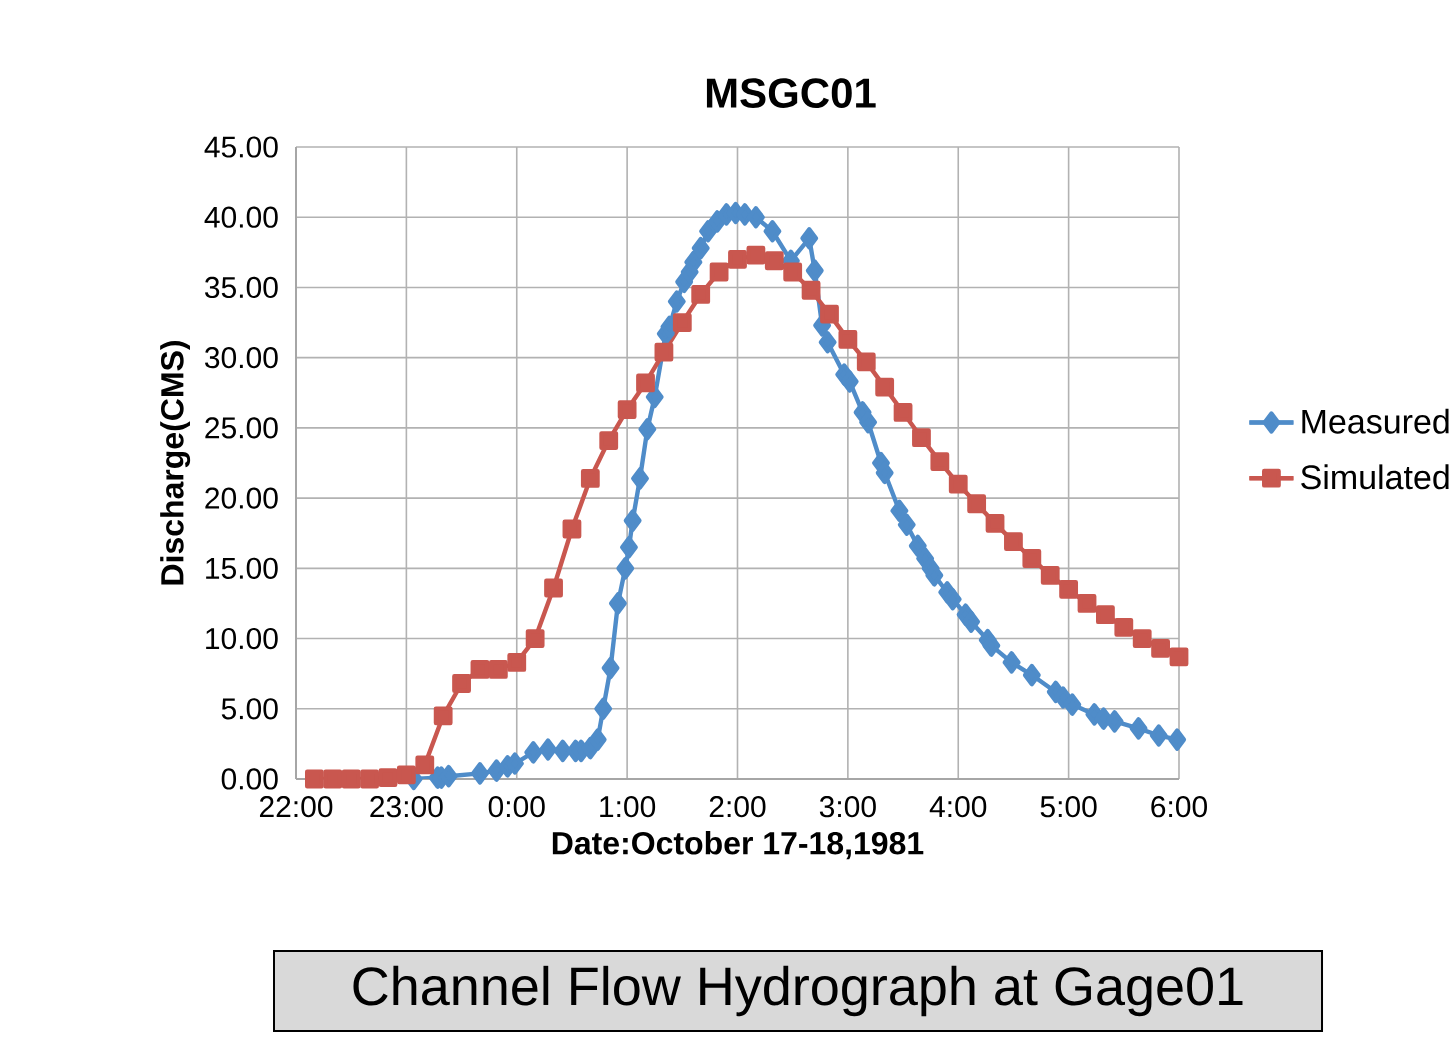 This screenshot has height=1039, width=1451. I want to click on y-tick-label: 35.00, so click(241, 287).